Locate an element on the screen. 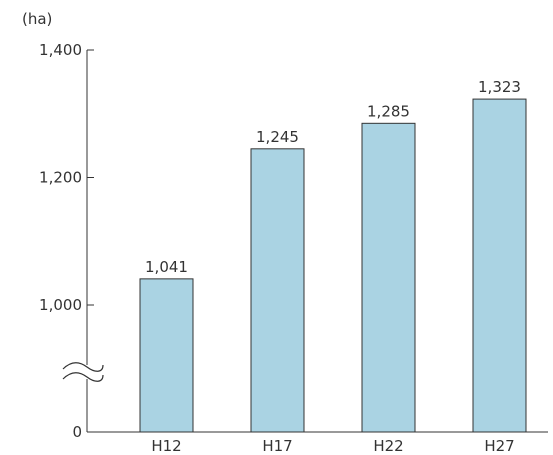 The image size is (553, 455). y-tick-label: 1,000 is located at coordinates (60, 305).